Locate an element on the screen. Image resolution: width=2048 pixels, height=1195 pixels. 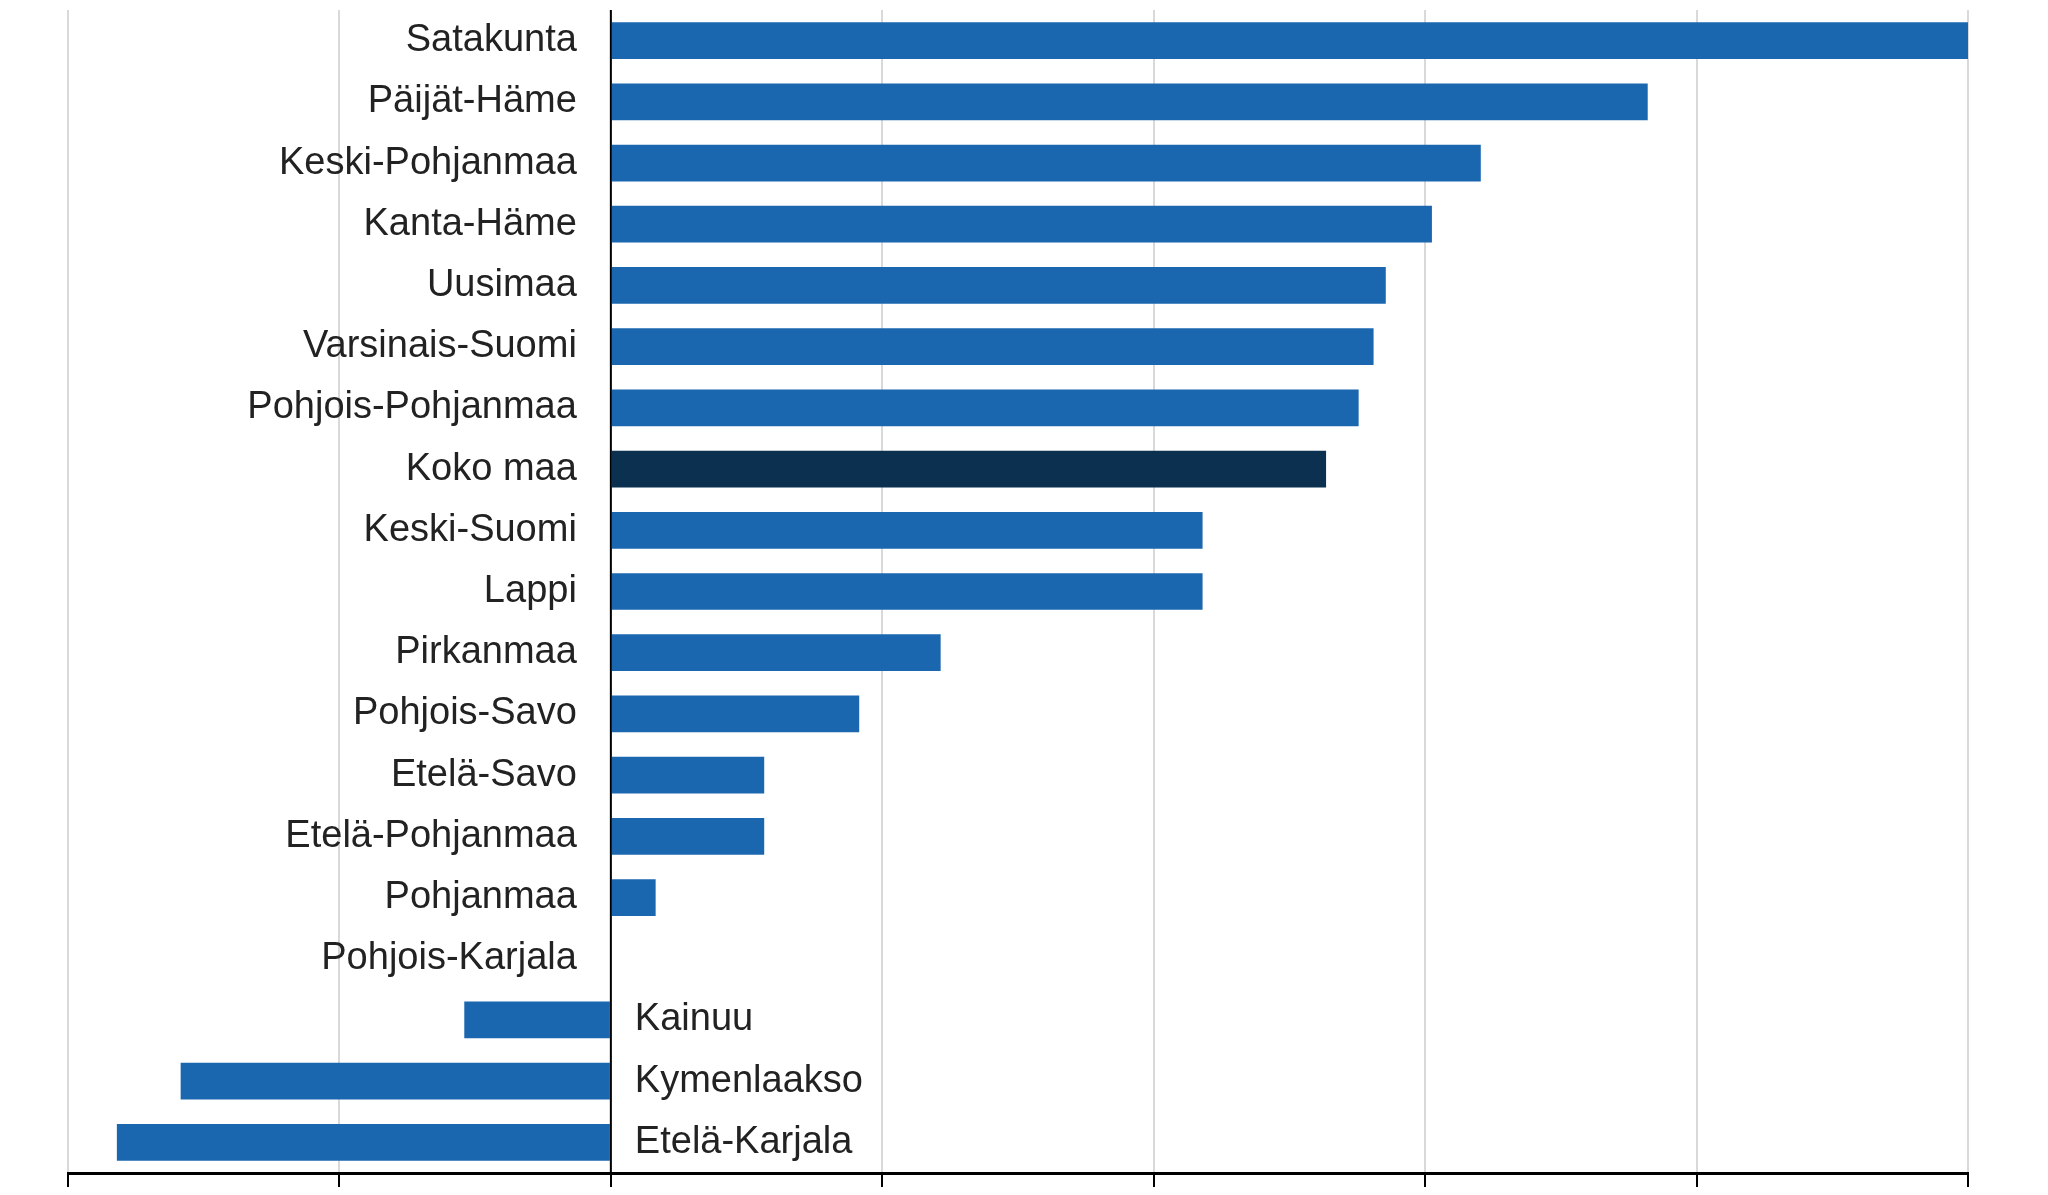
y-tick-label: Keski-Pohjanmaa is located at coordinates (428, 160).